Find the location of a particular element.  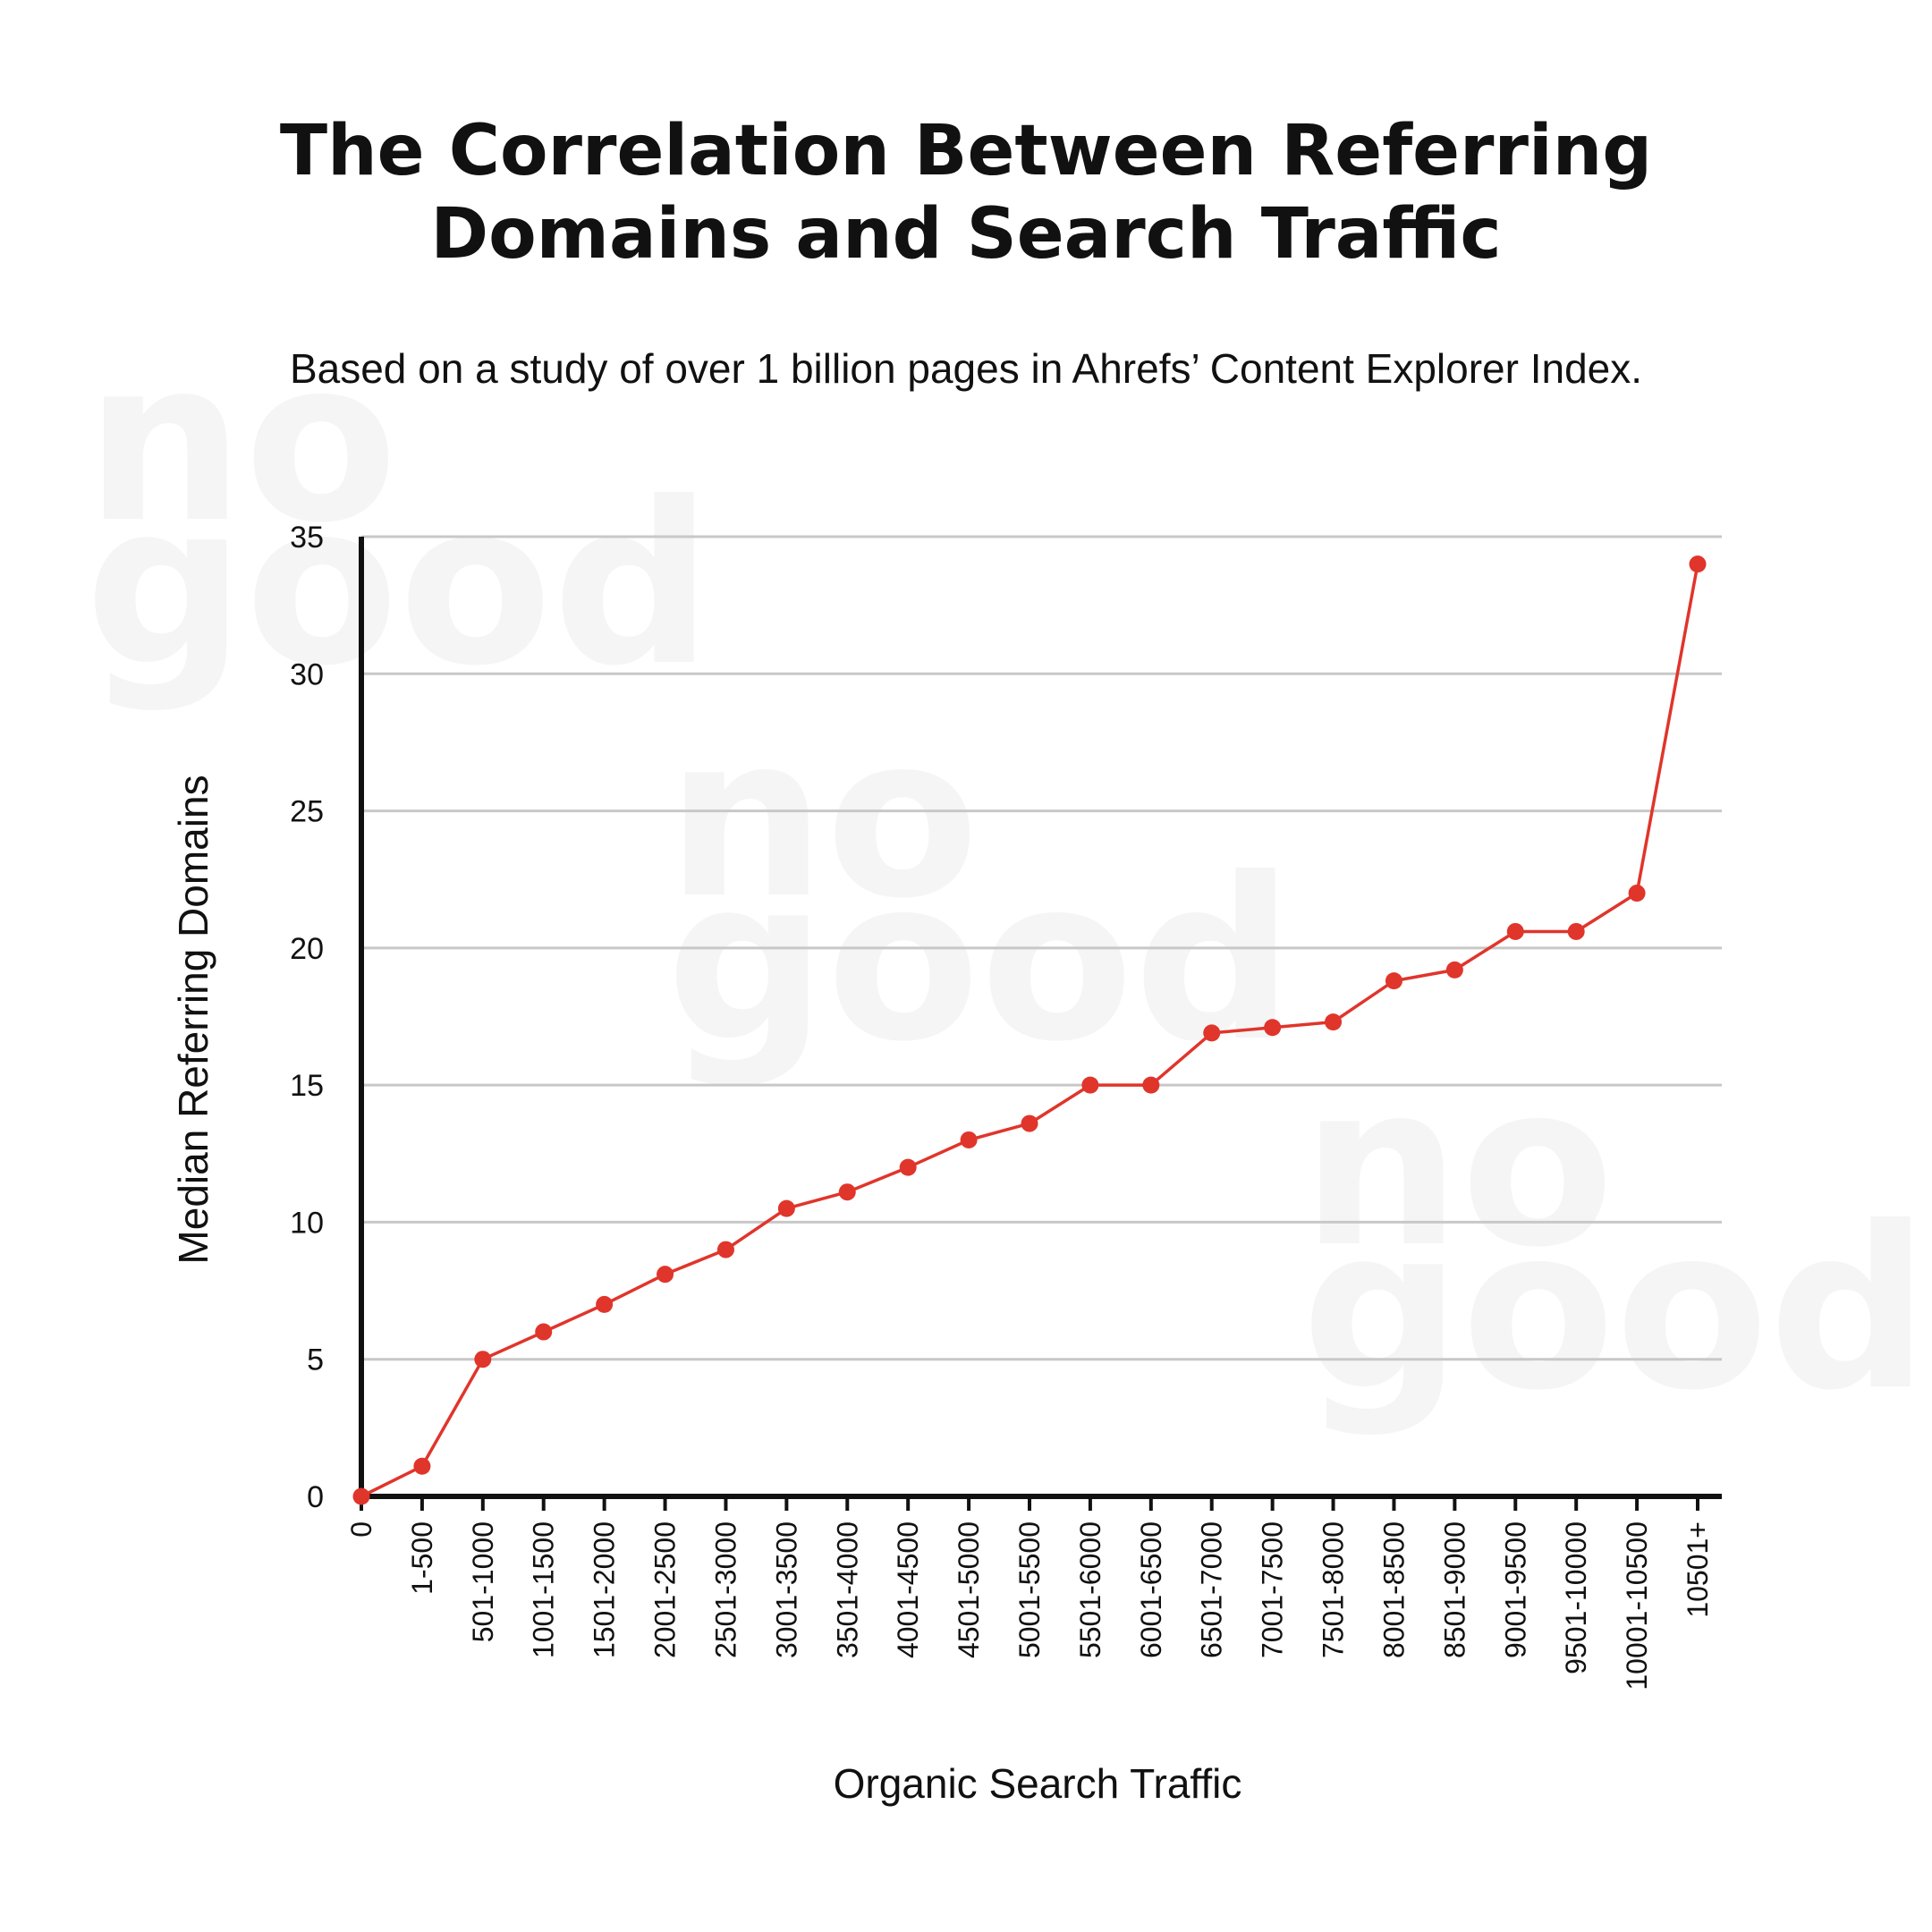

y-tick-label-0: 0 is located at coordinates (315, 1497).